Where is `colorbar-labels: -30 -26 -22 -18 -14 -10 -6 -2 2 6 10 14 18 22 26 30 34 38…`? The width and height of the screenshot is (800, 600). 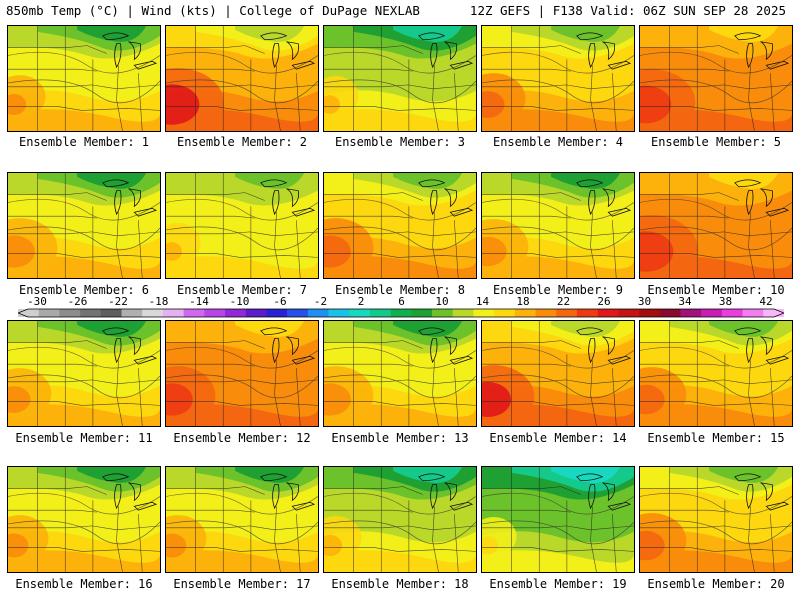
colorbar-labels: -30 -26 -22 -18 -14 -10 -6 -2 2 6 10 14 18 22 26 30 34 38… is located at coordinates (400, 301).